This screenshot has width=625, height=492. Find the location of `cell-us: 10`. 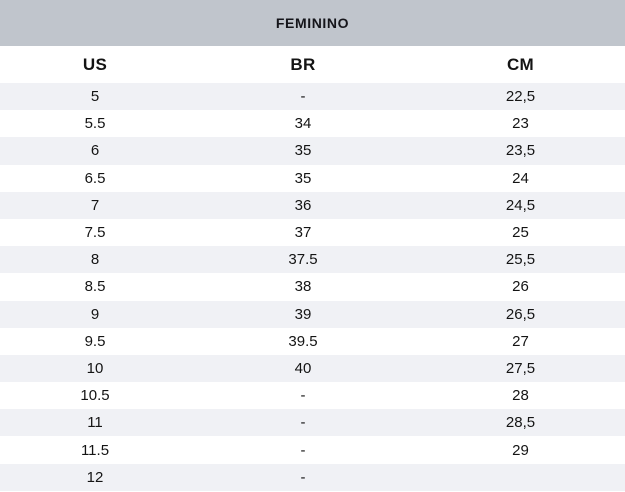

cell-us: 10 is located at coordinates (95, 368).